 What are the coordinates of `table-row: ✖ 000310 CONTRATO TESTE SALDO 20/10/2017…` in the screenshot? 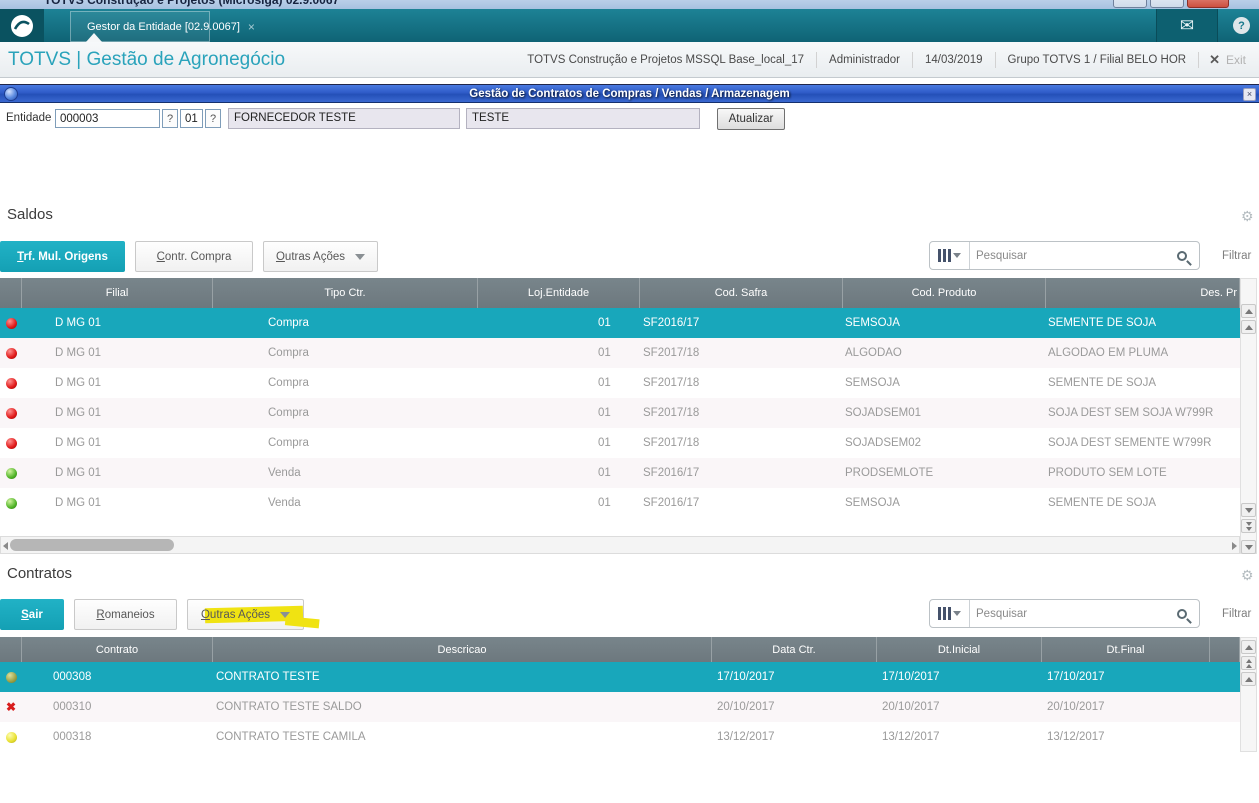 It's located at (620, 707).